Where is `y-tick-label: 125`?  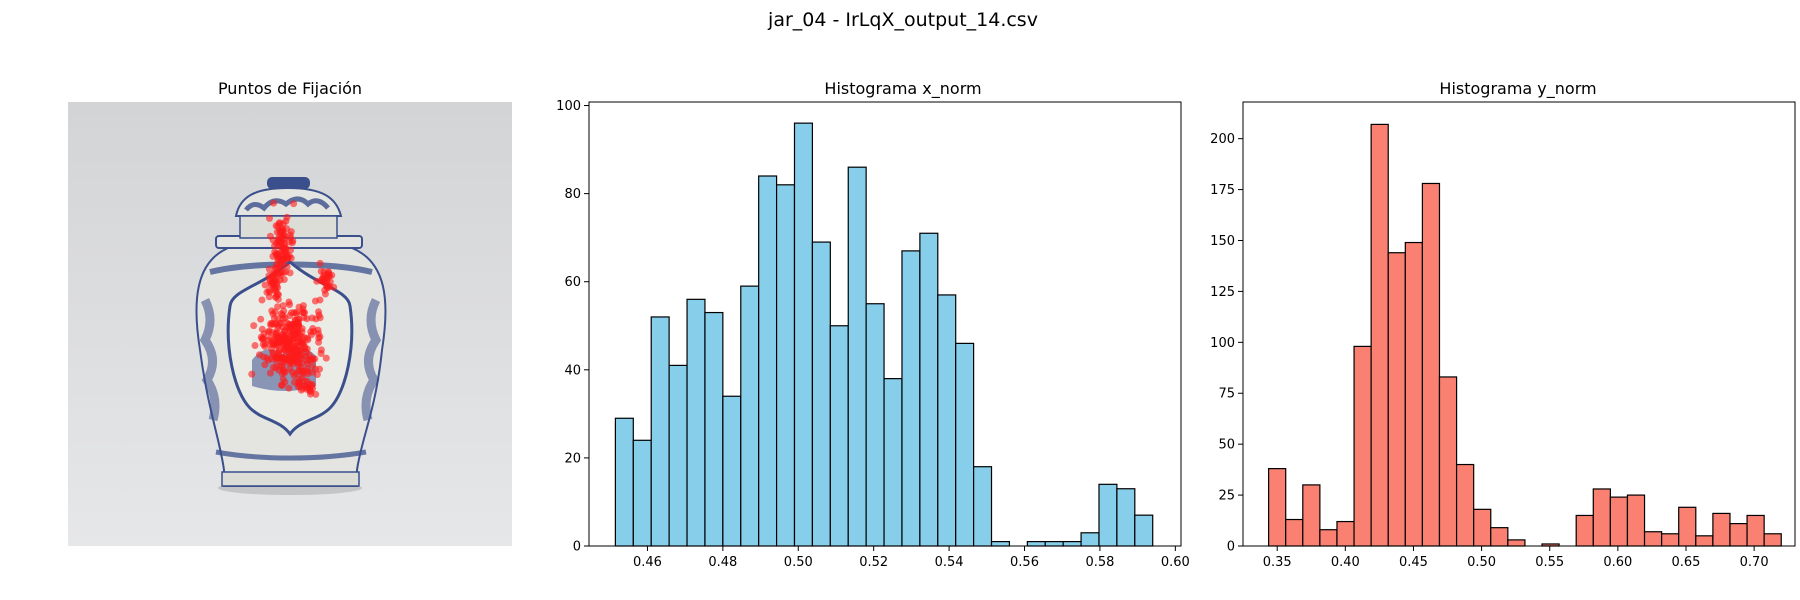
y-tick-label: 125 is located at coordinates (1222, 292).